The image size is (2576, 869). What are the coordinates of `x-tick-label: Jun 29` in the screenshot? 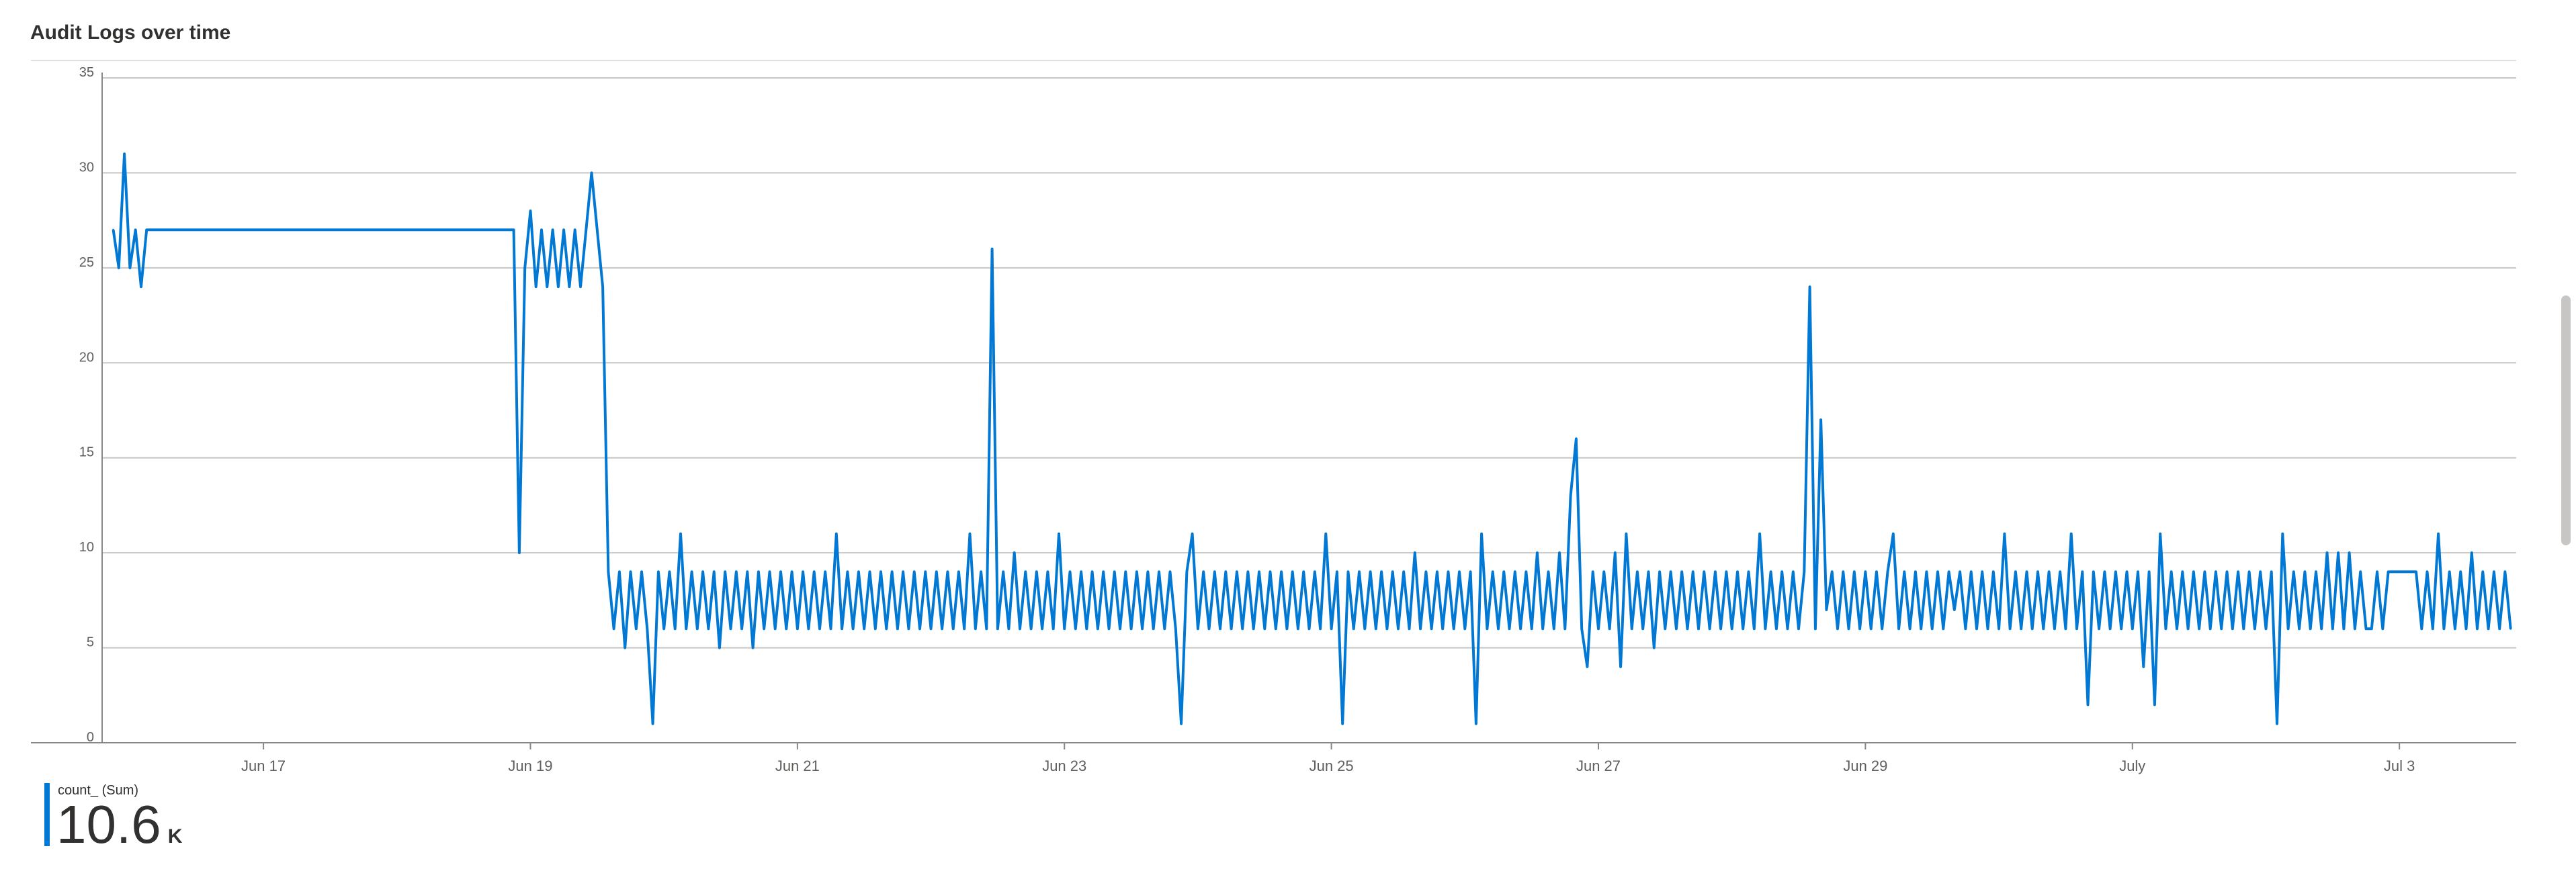 It's located at (1865, 766).